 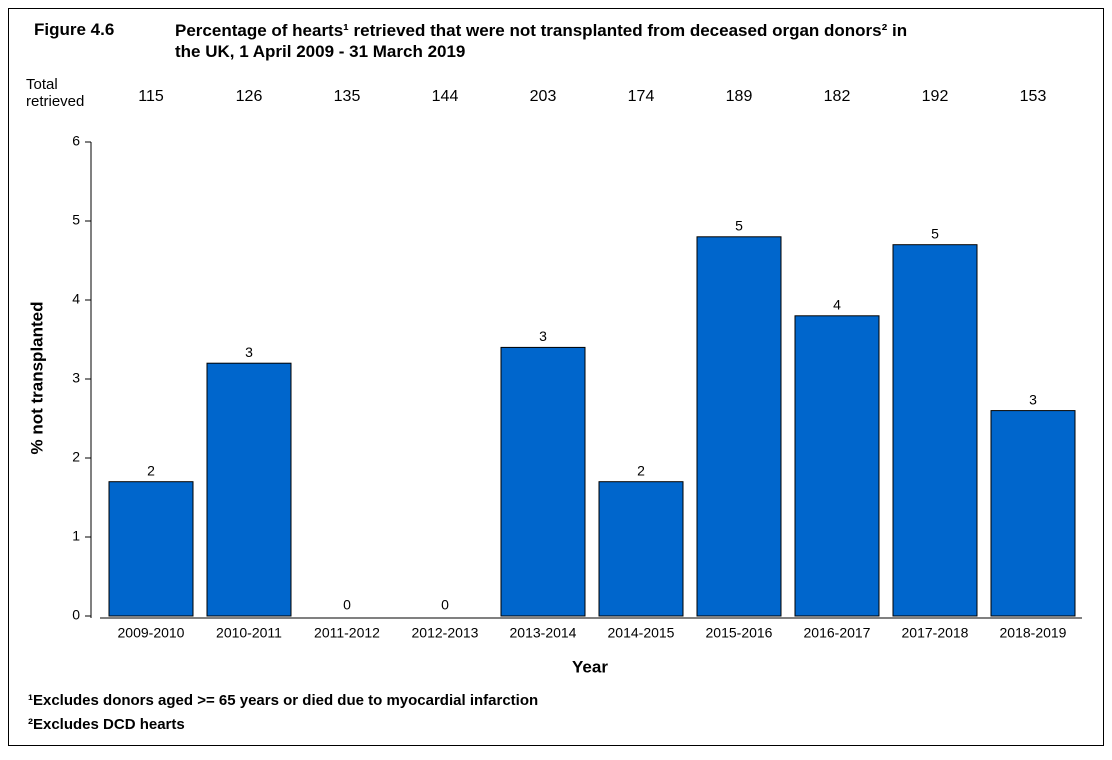 What do you see at coordinates (641, 633) in the screenshot?
I see `x-tick-label: 2014-2015` at bounding box center [641, 633].